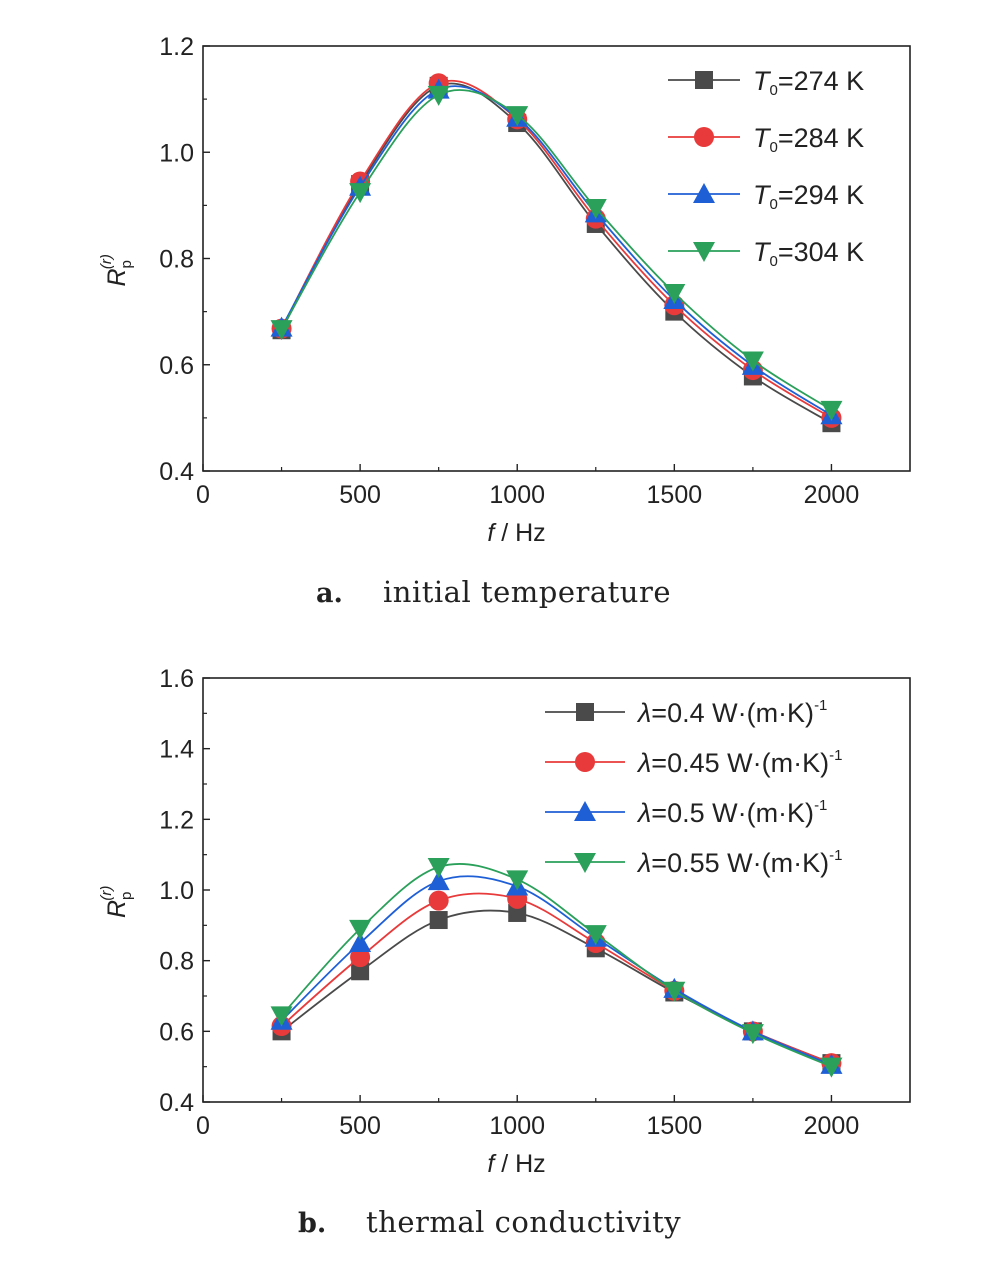 Image resolution: width=995 pixels, height=1261 pixels. Describe the element at coordinates (739, 862) in the screenshot. I see `legend-label: λ=0.55 W·(m·K)-1` at that location.